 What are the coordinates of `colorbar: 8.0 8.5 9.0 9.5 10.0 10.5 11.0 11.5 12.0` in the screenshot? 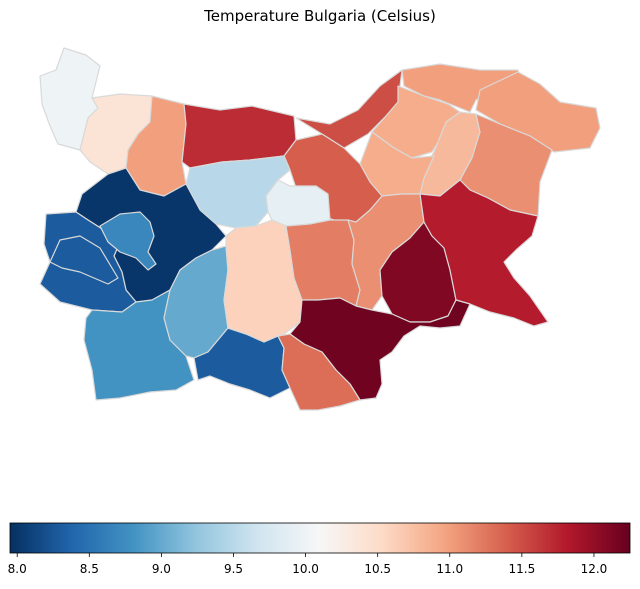 It's located at (319, 549).